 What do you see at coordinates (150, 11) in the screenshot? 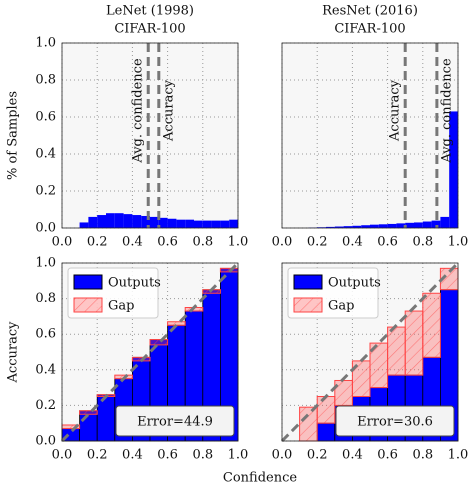
I see `chart-title: LeNet (1998)` at bounding box center [150, 11].